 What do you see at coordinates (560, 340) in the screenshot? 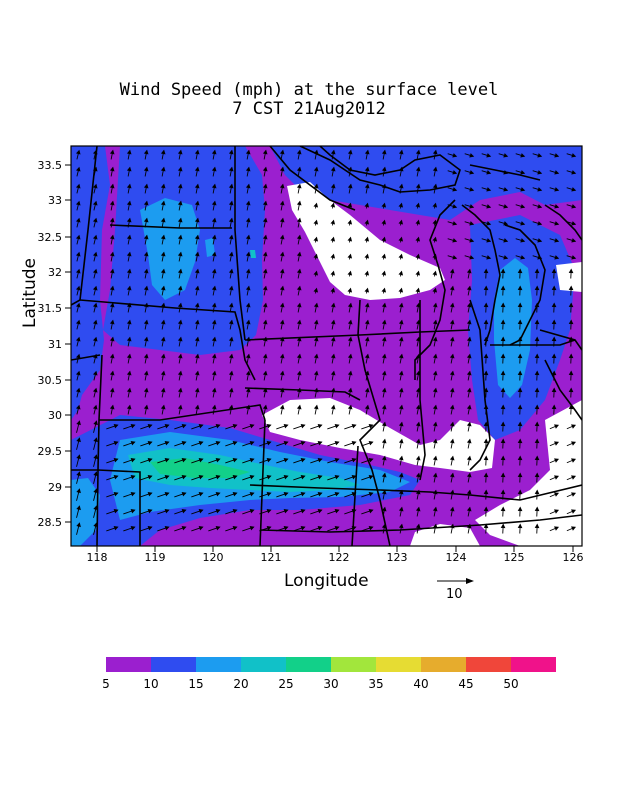
I see `boundary-line` at bounding box center [560, 340].